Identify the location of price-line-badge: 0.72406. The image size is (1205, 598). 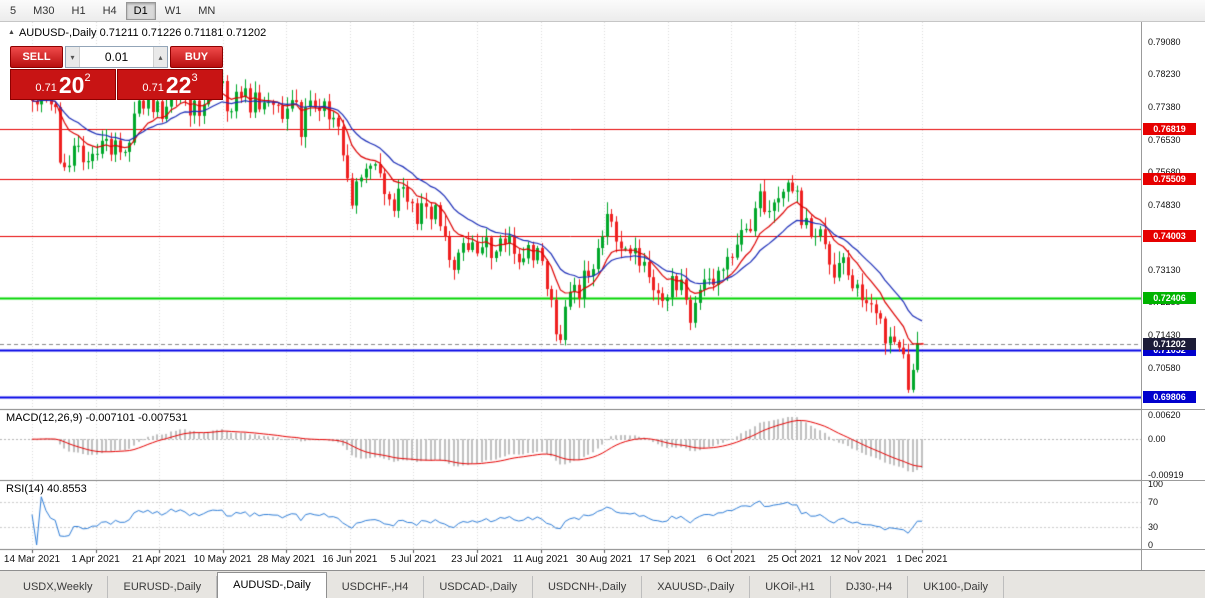
(1169, 297).